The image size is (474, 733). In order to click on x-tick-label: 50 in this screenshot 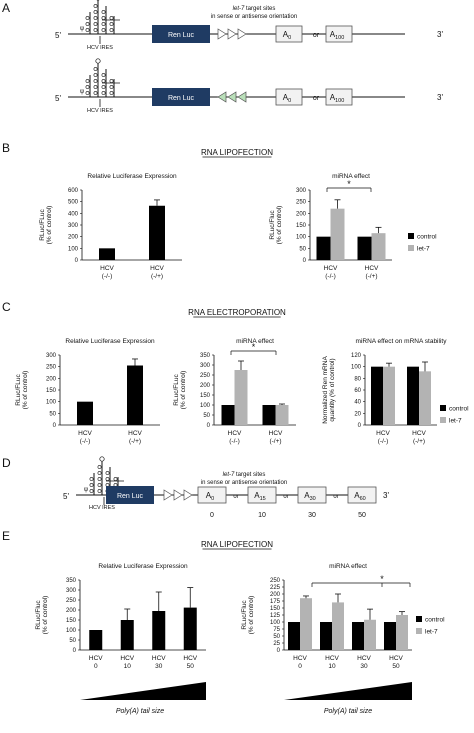, I will do `click(396, 666)`.